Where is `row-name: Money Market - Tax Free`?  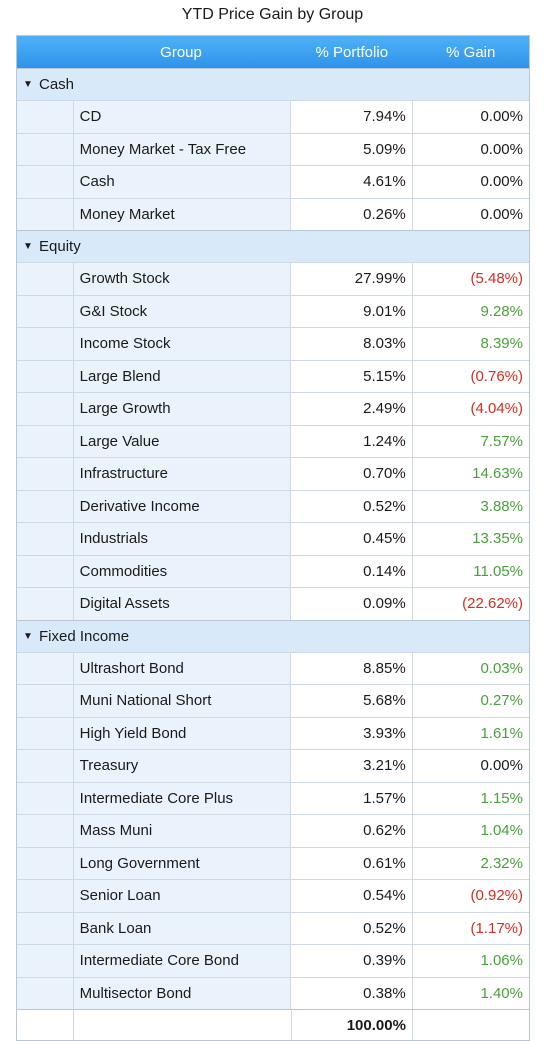 row-name: Money Market - Tax Free is located at coordinates (182, 149).